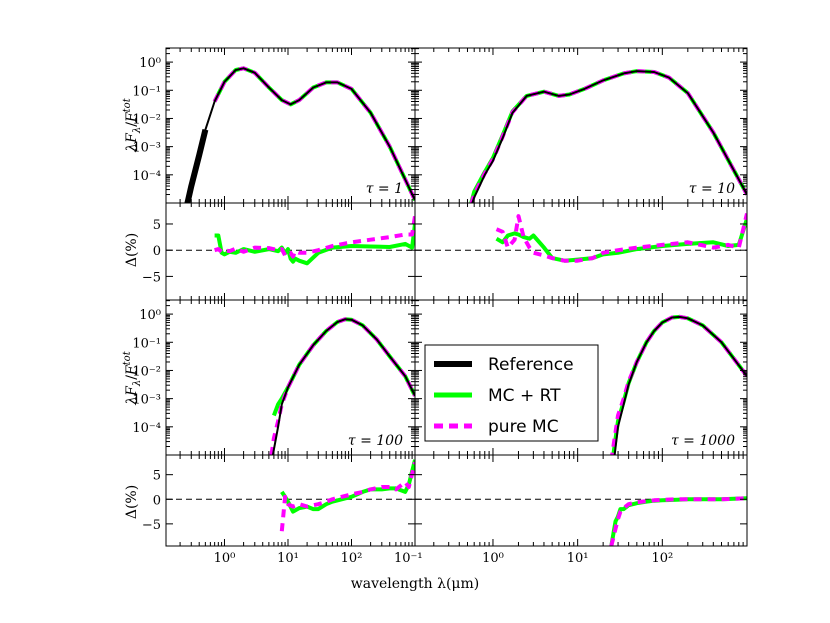  I want to click on legend-label-puremc: pure MC, so click(523, 427).